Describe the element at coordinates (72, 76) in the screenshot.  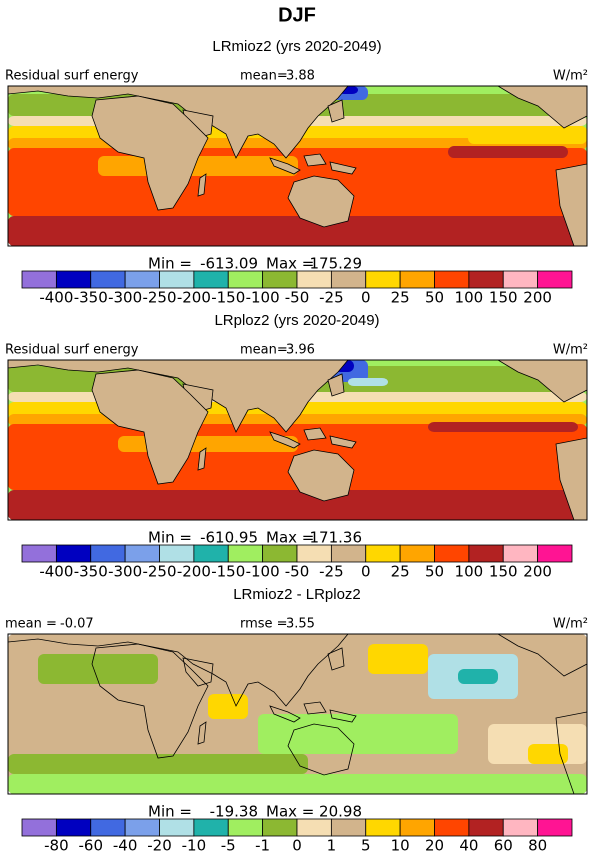
I see `header-left-label: Residual surf energy` at that location.